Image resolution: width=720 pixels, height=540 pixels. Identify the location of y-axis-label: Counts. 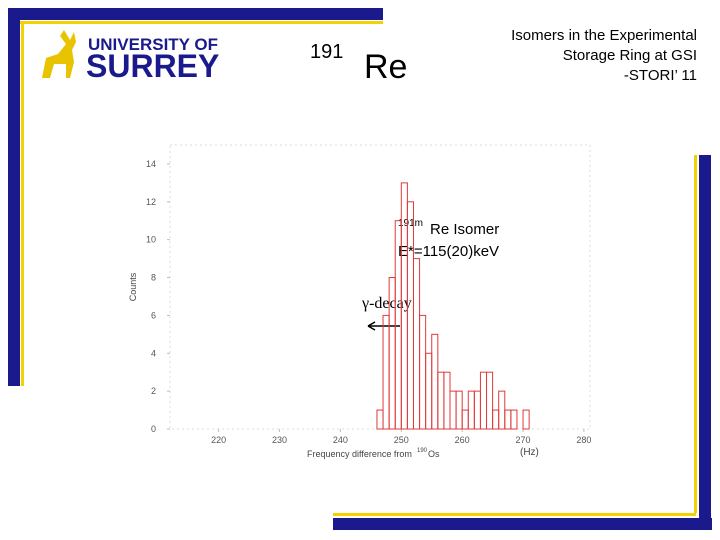
(133, 286).